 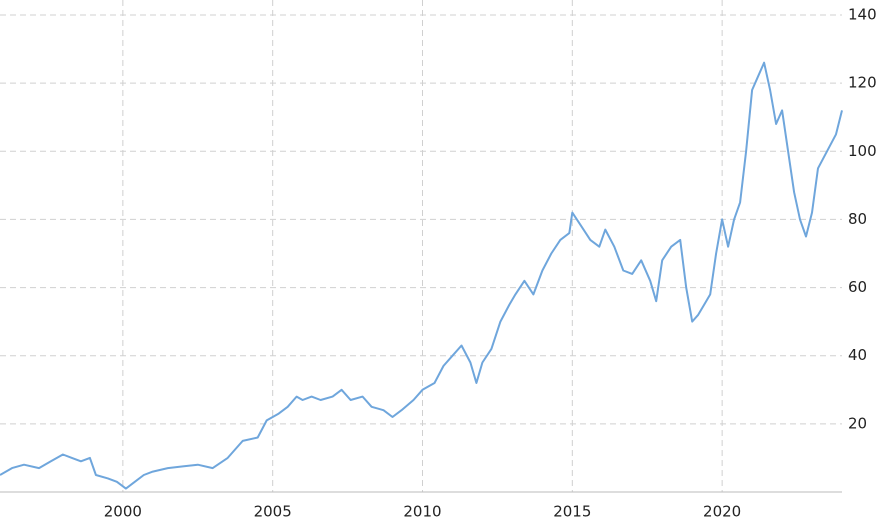 What do you see at coordinates (572, 512) in the screenshot?
I see `x-tick-label: 2015` at bounding box center [572, 512].